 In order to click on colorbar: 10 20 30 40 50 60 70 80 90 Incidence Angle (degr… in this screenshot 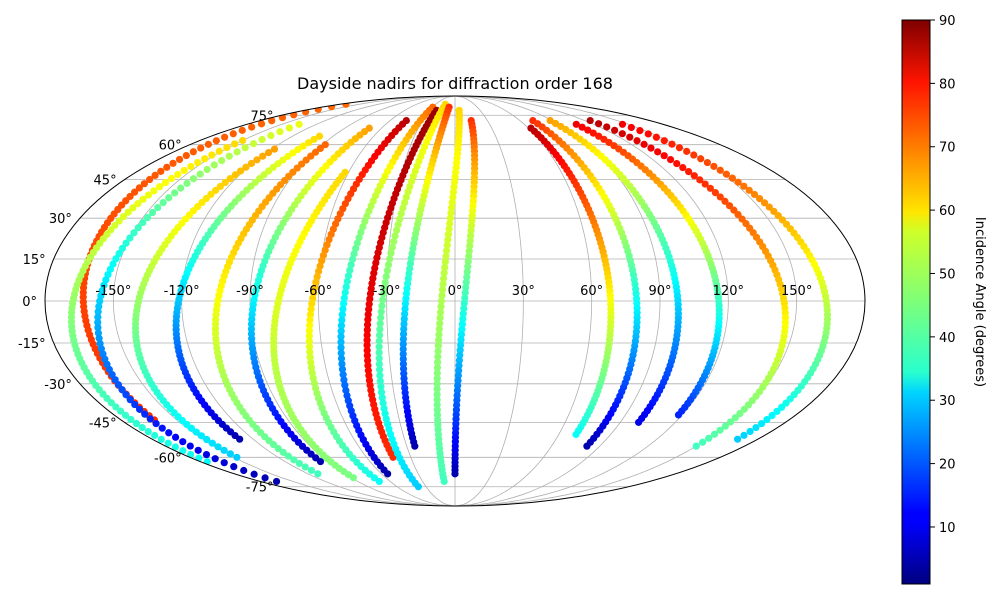, I will do `click(944, 299)`.